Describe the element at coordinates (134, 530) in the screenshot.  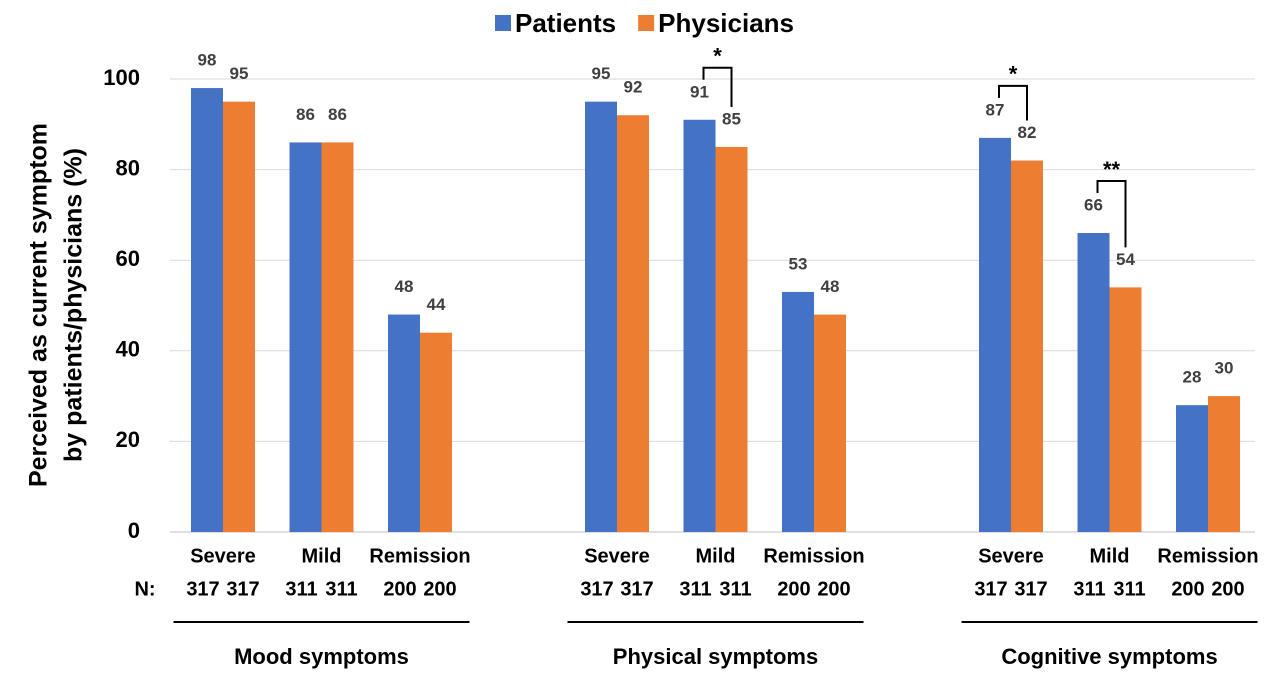
I see `y-tick-label: 0` at that location.